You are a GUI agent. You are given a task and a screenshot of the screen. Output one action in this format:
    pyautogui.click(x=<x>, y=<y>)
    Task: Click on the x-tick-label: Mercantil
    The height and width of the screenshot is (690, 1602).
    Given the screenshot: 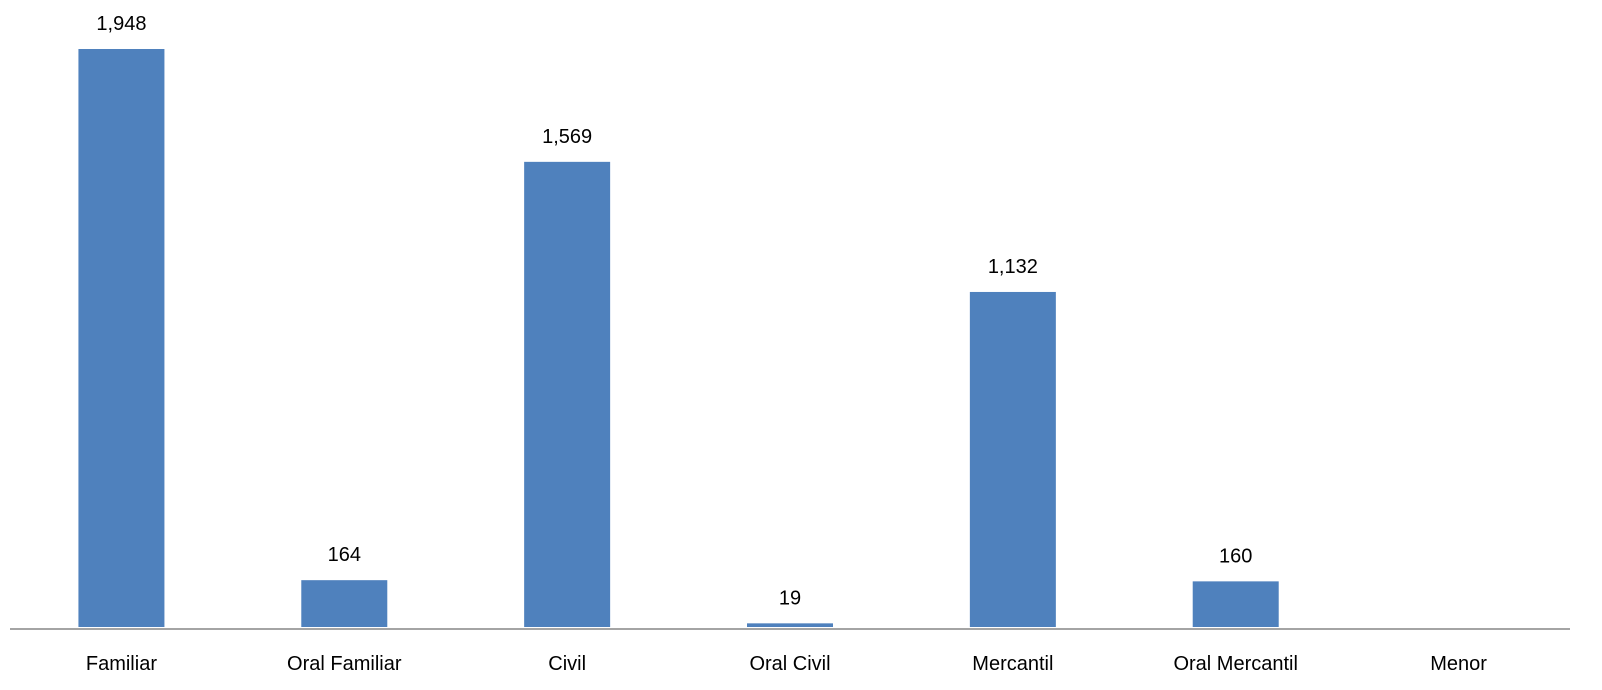 What is the action you would take?
    pyautogui.click(x=1012, y=664)
    